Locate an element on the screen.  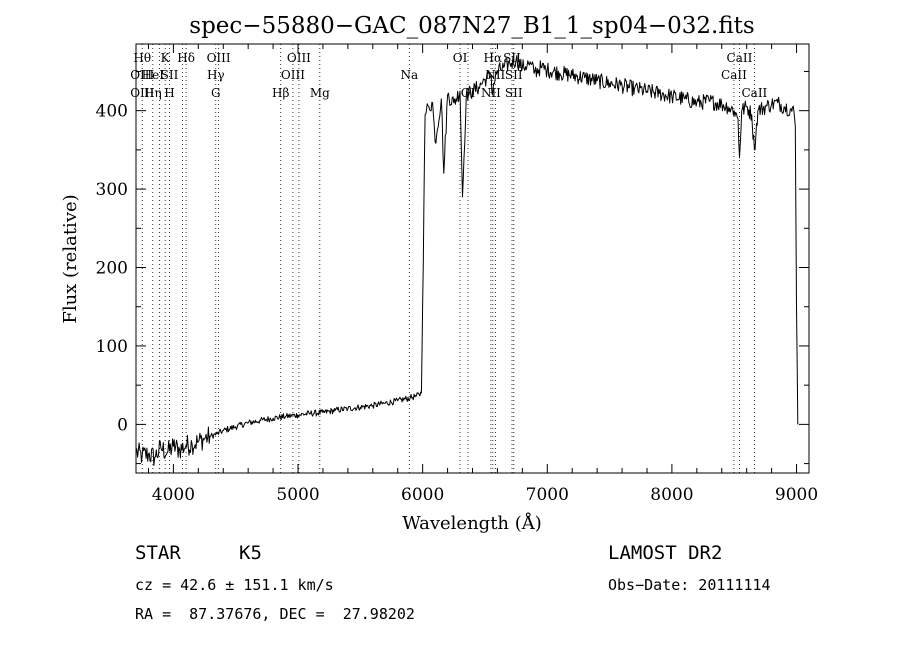
y-tick-label: 400 is located at coordinates (112, 112).